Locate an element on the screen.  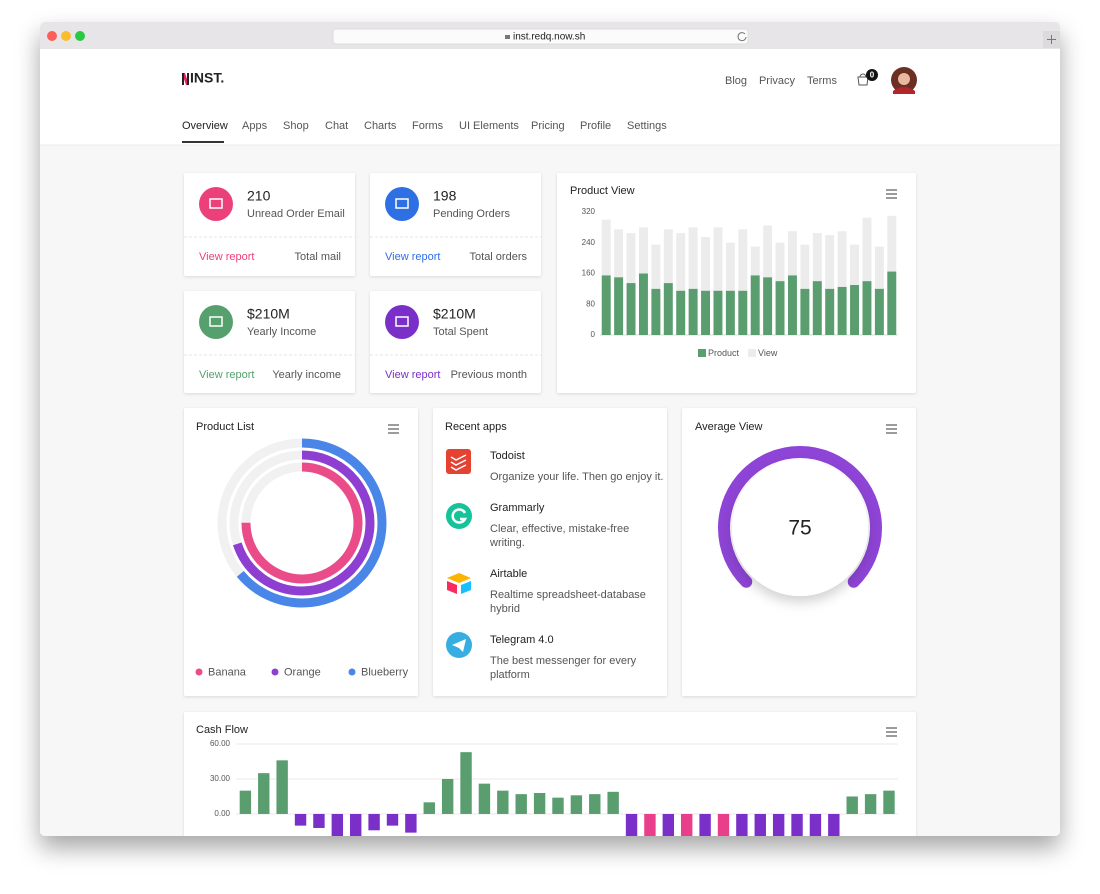
stat-value: 210 is located at coordinates (259, 196).